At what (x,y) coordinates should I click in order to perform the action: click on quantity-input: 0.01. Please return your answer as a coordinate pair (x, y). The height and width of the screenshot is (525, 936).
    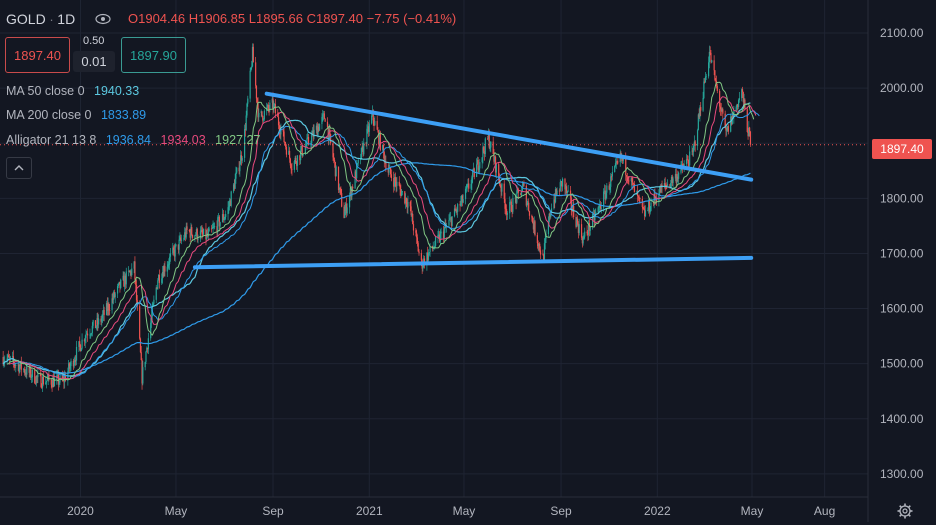
    Looking at the image, I should click on (94, 61).